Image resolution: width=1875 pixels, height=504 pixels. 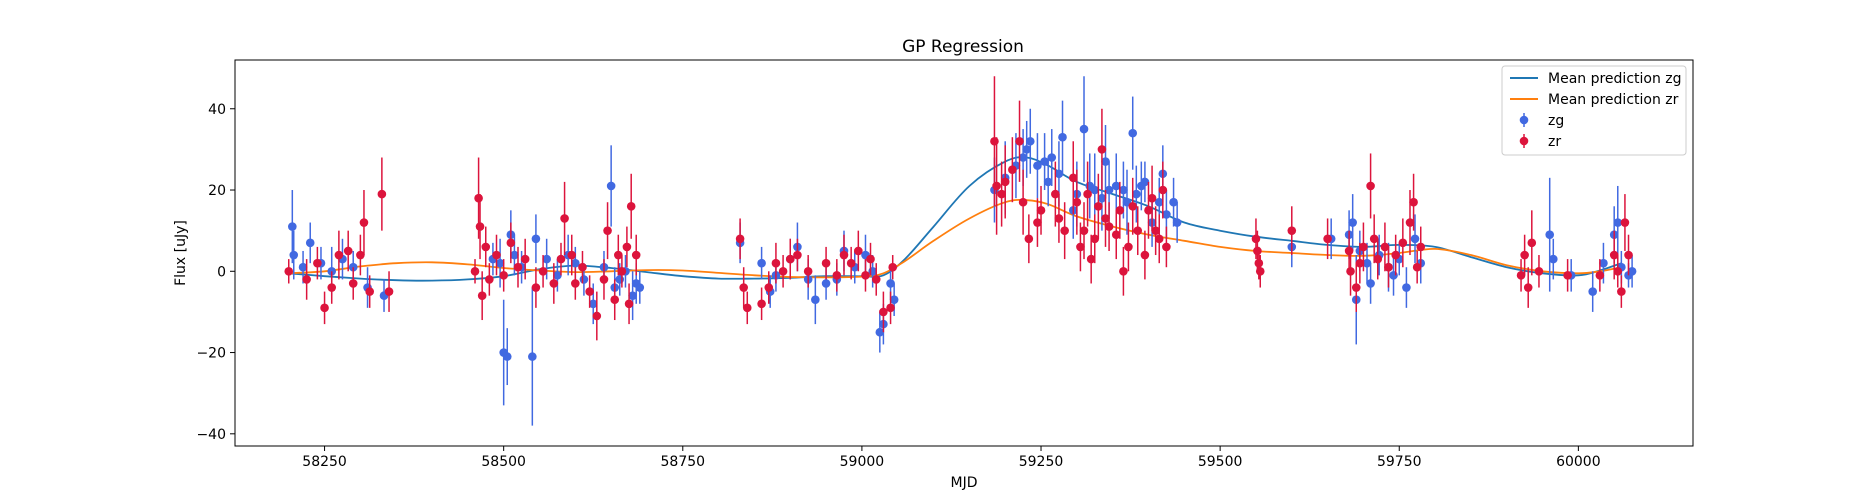 What do you see at coordinates (862, 462) in the screenshot?
I see `x-tick-label: 59000` at bounding box center [862, 462].